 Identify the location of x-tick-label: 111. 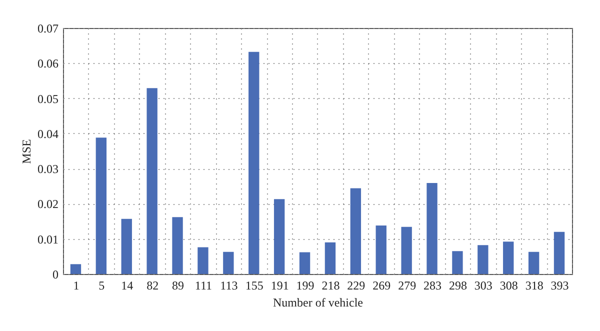
(203, 285).